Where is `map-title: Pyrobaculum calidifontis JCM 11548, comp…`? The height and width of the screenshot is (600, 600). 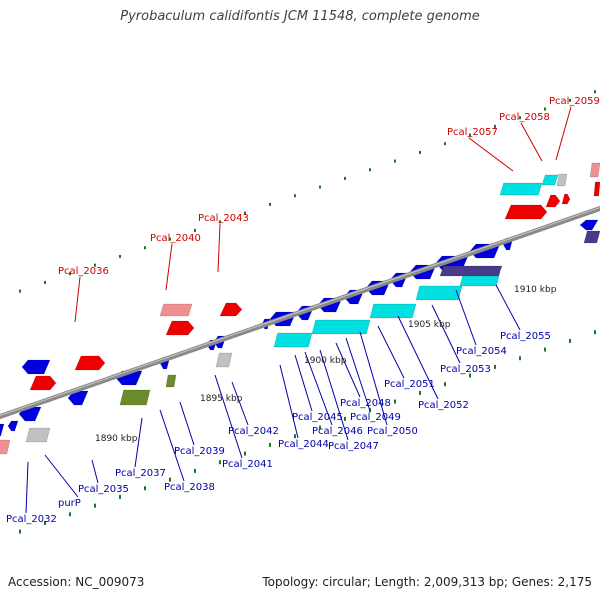
map-title: Pyrobaculum calidifontis JCM 11548, comp… is located at coordinates (300, 16).